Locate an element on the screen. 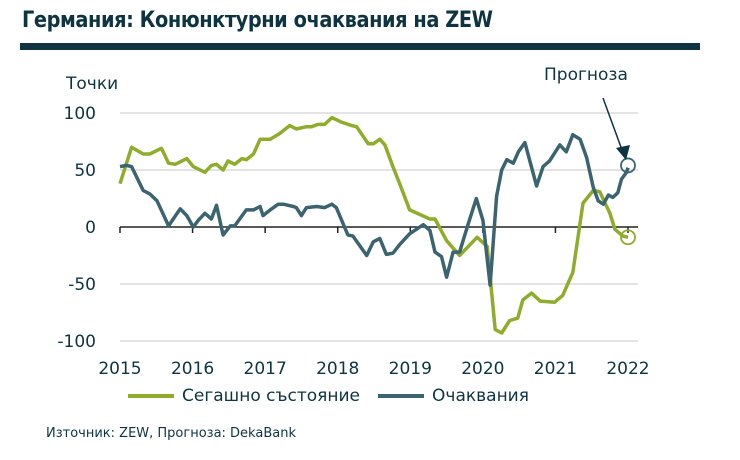  source-note: Източник: ZEW, Прогноза: DekaBank is located at coordinates (171, 433).